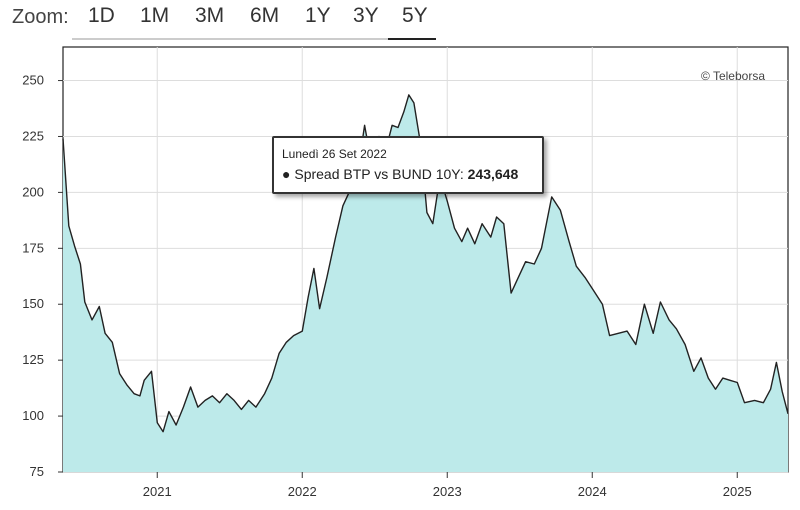 This screenshot has height=510, width=800. What do you see at coordinates (334, 154) in the screenshot?
I see `tooltip-date: Lunedì 26 Set 2022` at bounding box center [334, 154].